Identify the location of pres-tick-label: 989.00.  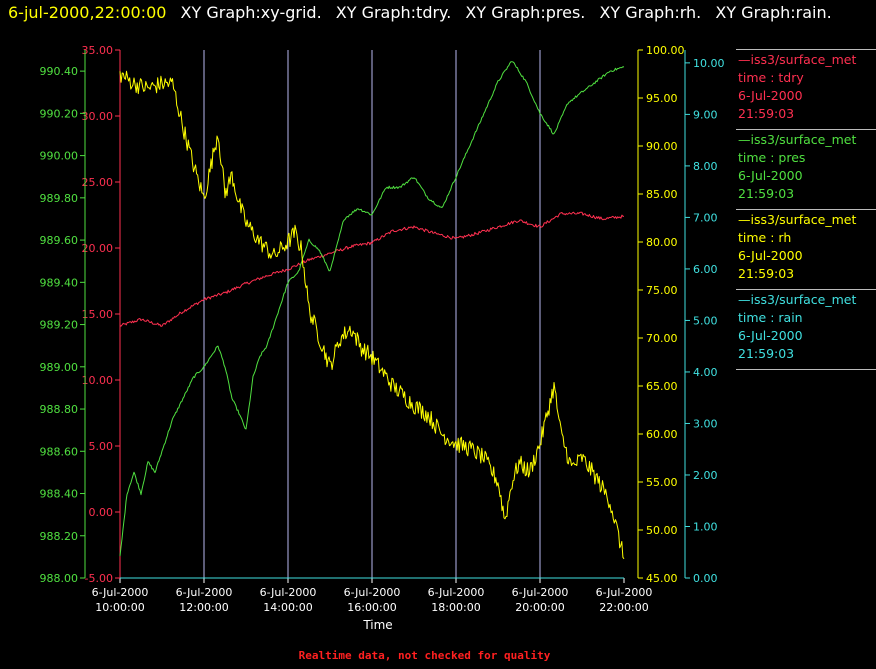
(59, 367).